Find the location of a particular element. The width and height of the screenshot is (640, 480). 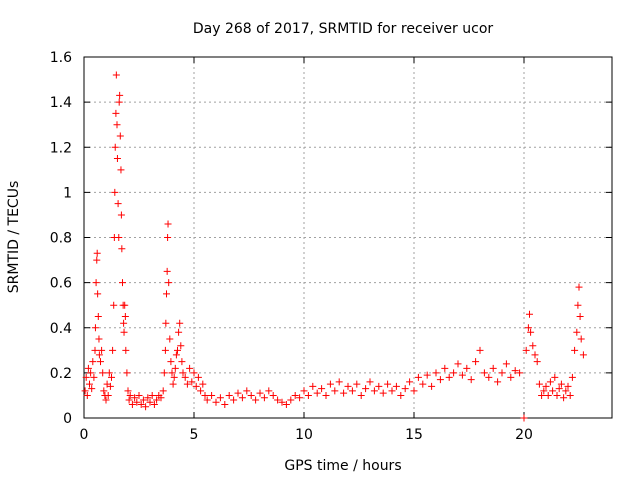

y-tick-label: 0 is located at coordinates (67, 419).